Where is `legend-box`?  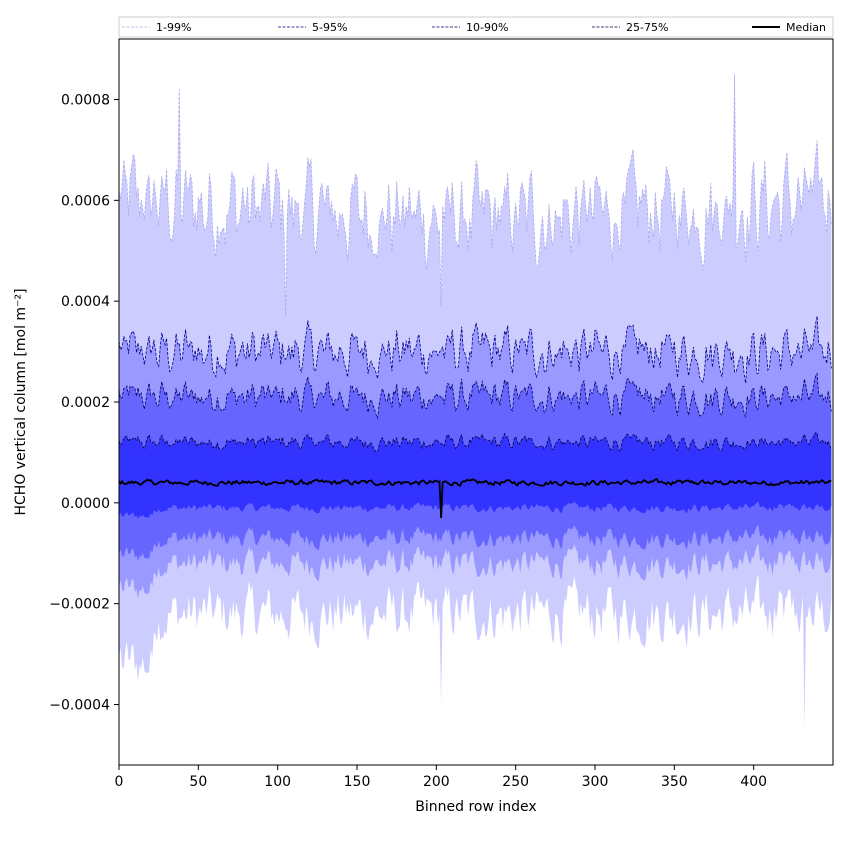 legend-box is located at coordinates (476, 27).